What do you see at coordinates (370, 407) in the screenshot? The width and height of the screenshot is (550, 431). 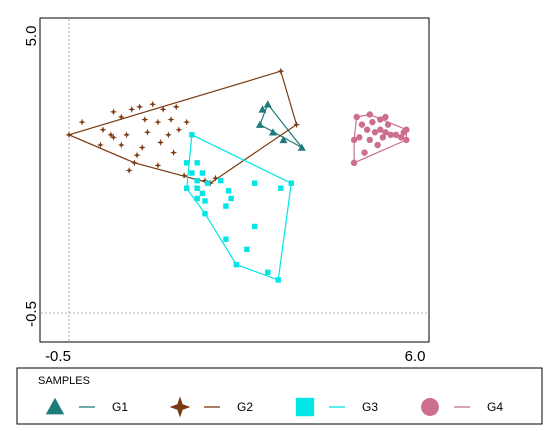 I see `g3-legend-label: G3` at bounding box center [370, 407].